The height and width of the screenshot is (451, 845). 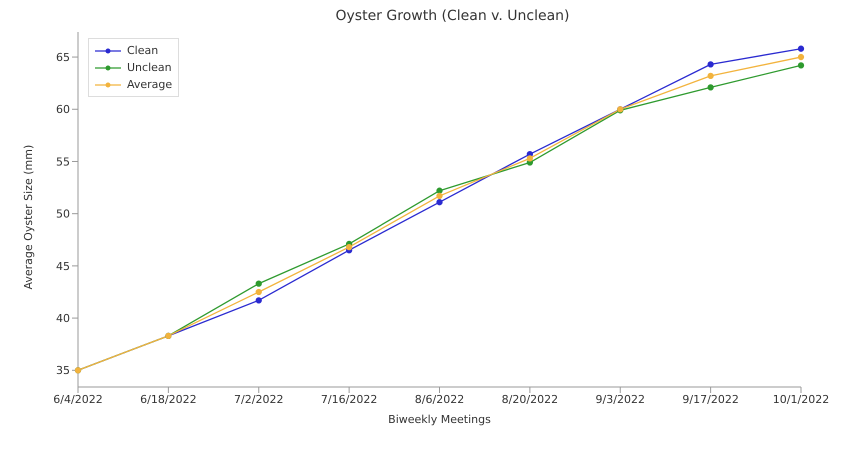 I want to click on x-tick-label: 7/16/2022, so click(x=349, y=399).